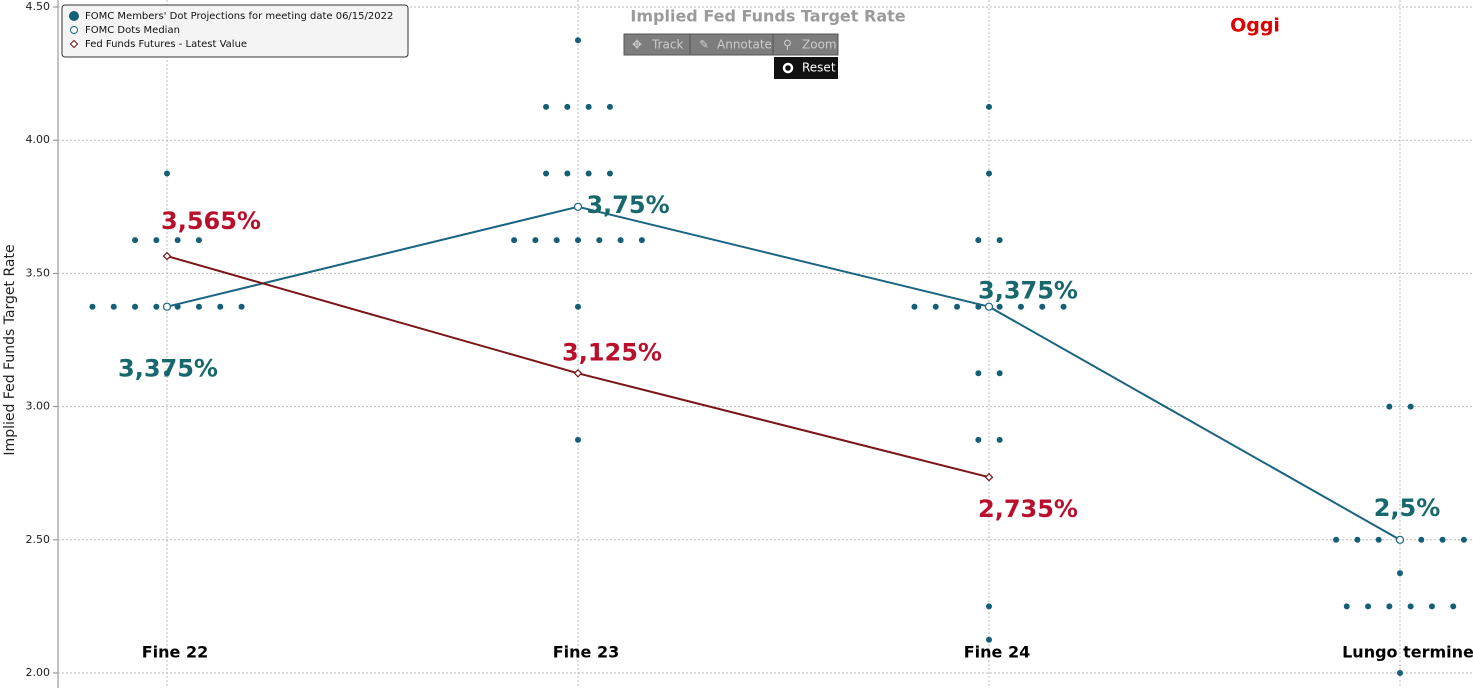  I want to click on zoom-button: Zoom ⚲, so click(810, 45).